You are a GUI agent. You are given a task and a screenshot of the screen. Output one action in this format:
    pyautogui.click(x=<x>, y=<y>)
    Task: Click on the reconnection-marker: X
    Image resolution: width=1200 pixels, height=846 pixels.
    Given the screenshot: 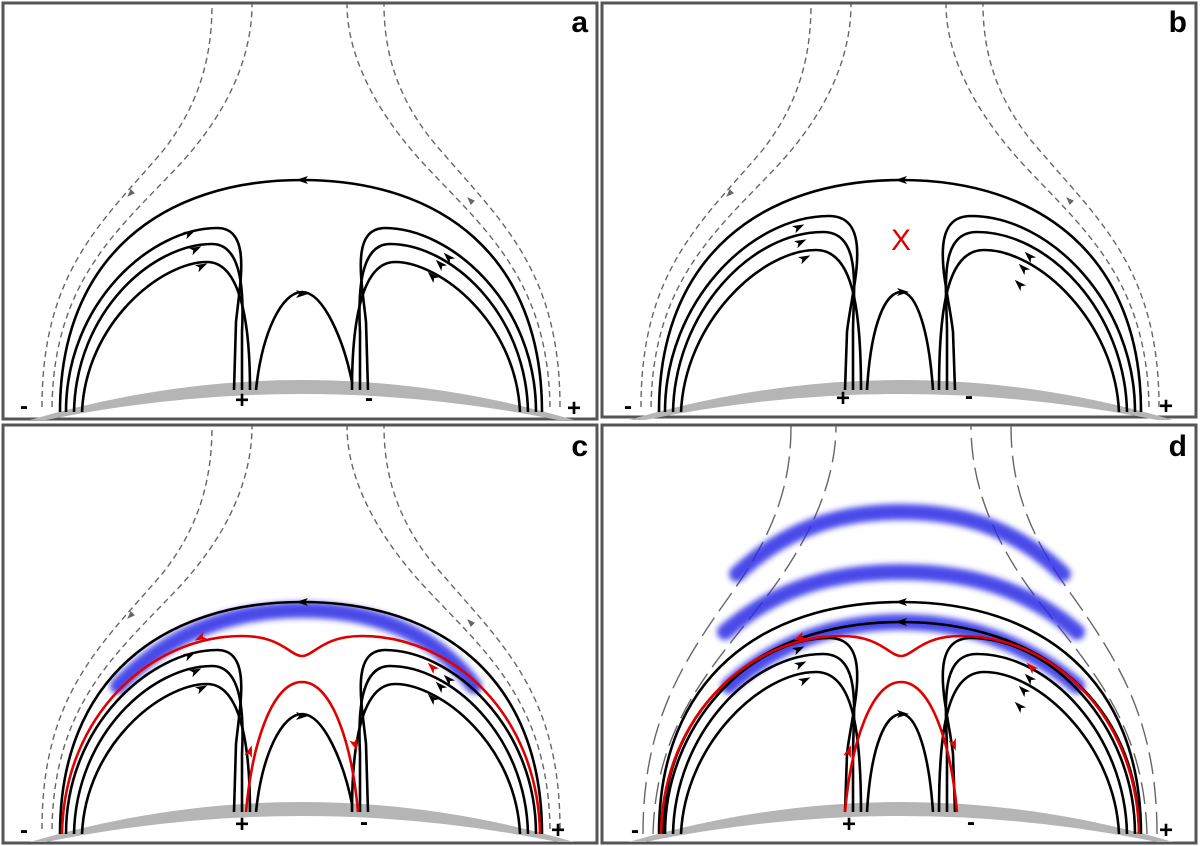 What is the action you would take?
    pyautogui.click(x=901, y=240)
    